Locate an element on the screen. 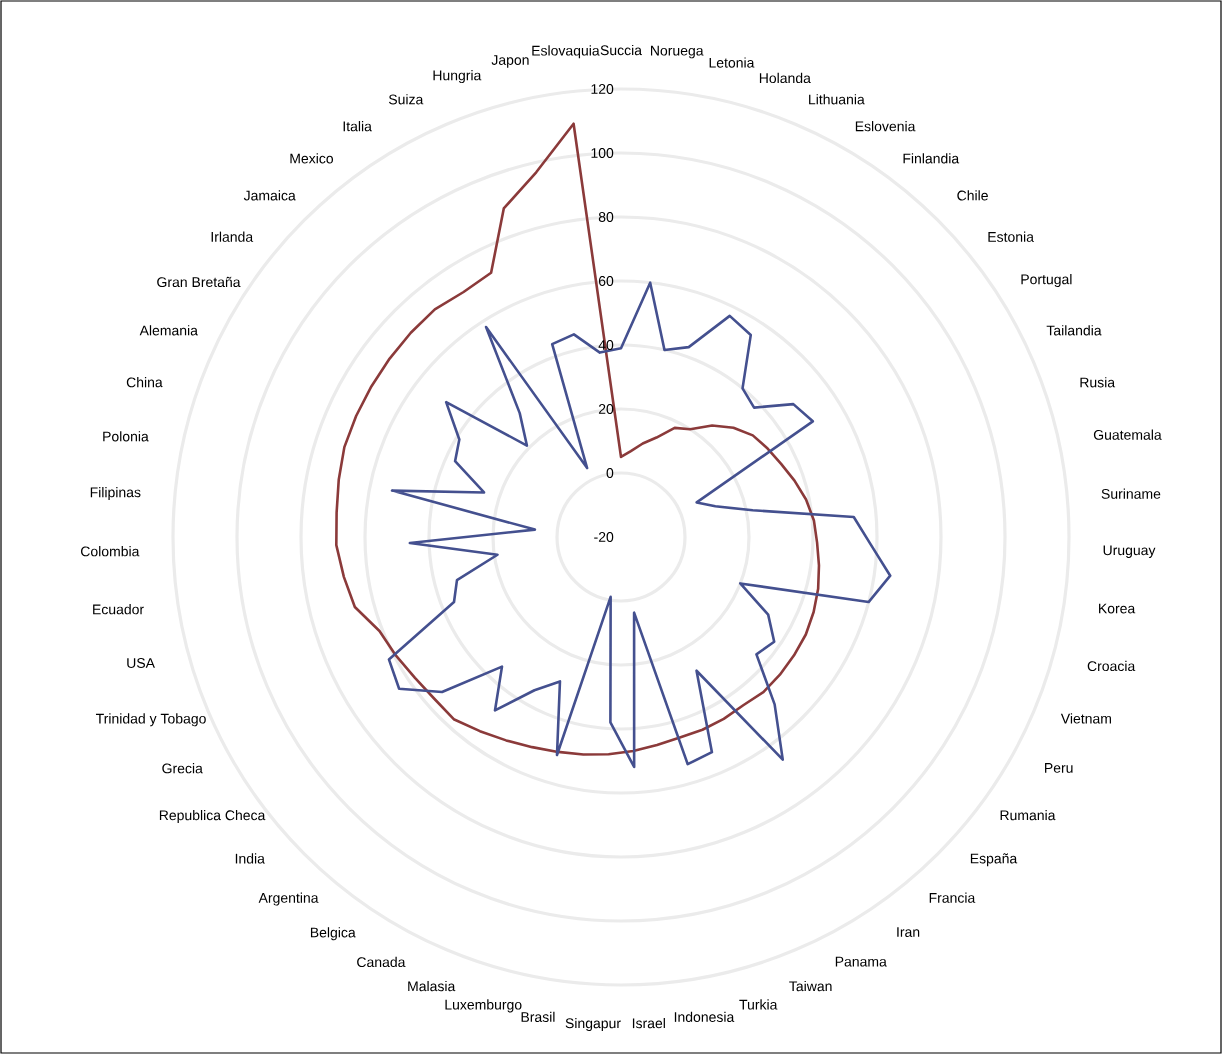 This screenshot has width=1222, height=1054. spoke-label: Jamaica is located at coordinates (269, 195).